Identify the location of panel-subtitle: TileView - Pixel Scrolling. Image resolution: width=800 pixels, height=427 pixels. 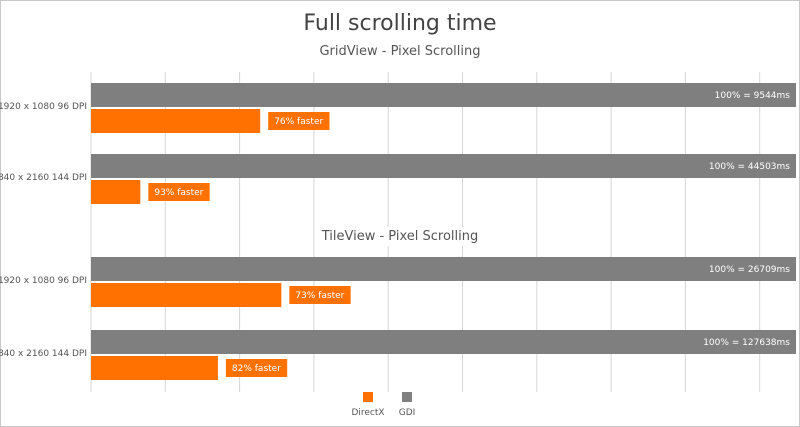
(400, 236).